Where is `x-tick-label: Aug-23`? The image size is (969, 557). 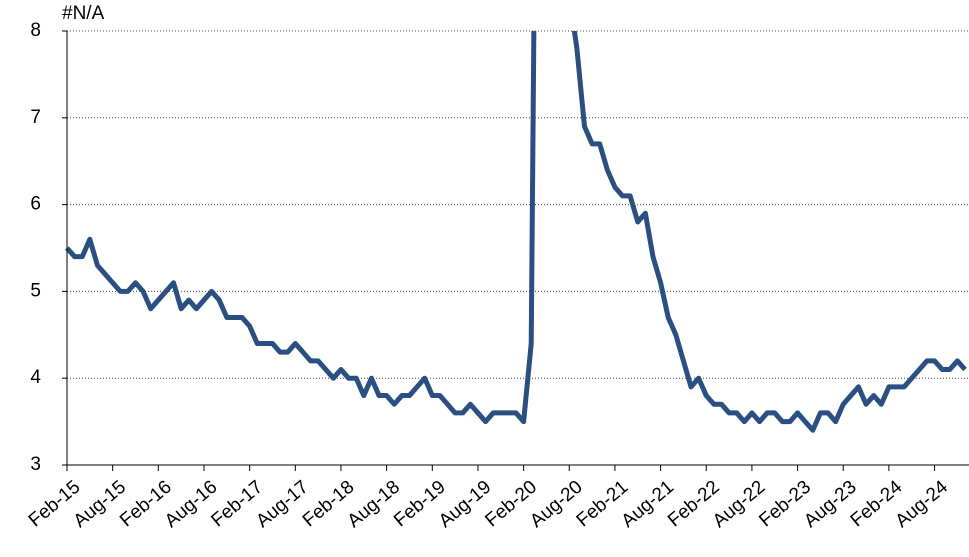
x-tick-label: Aug-23 is located at coordinates (830, 504).